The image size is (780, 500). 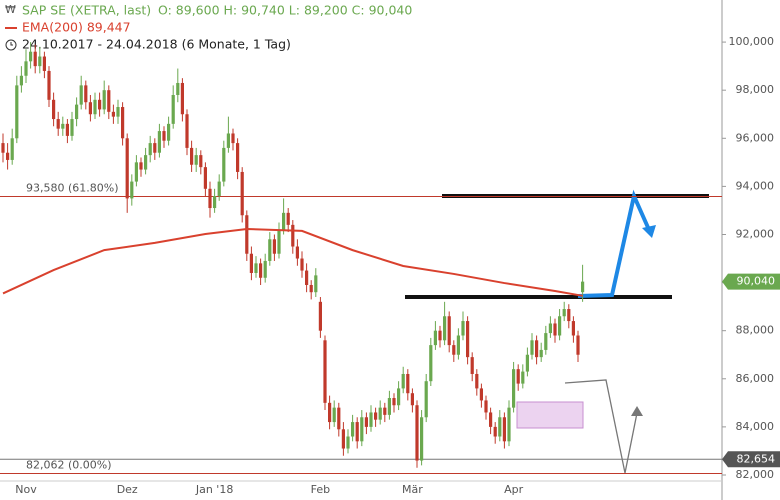 What do you see at coordinates (755, 330) in the screenshot?
I see `y-tick-label: 88,000` at bounding box center [755, 330].